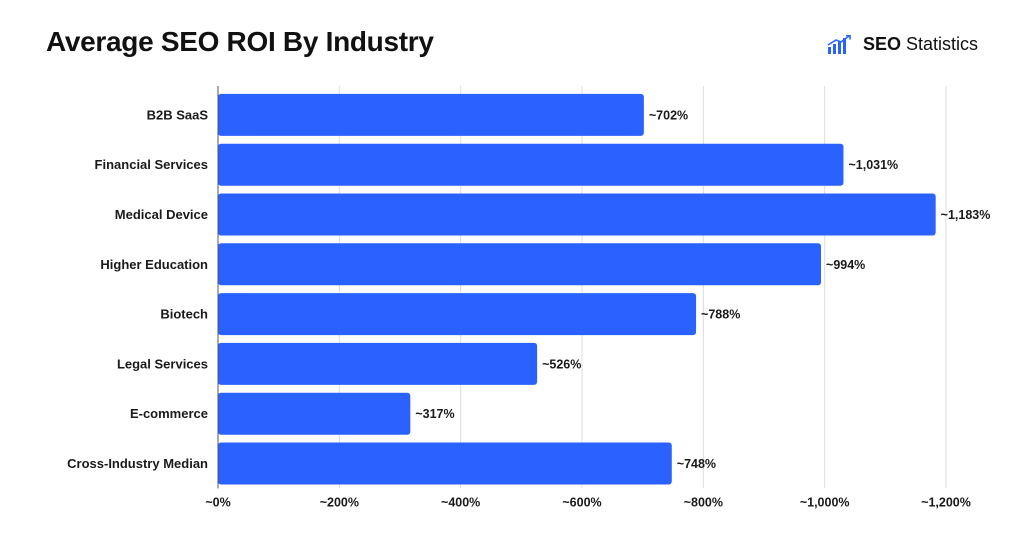  Describe the element at coordinates (460, 502) in the screenshot. I see `x-tick-label: ~400%` at that location.